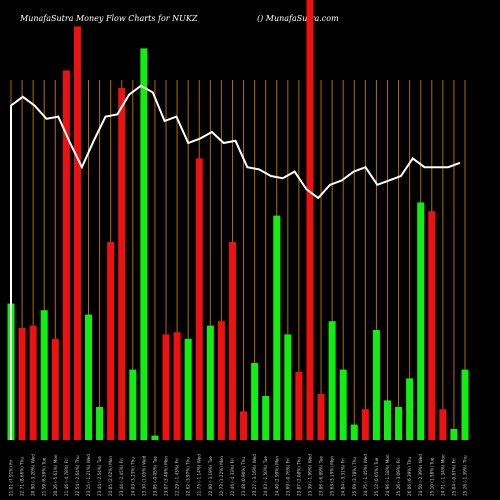 The image size is (500, 500). What do you see at coordinates (287, 477) in the screenshot?
I see `x-tick-label: 23.69 (-0.76%) Fri` at bounding box center [287, 477].